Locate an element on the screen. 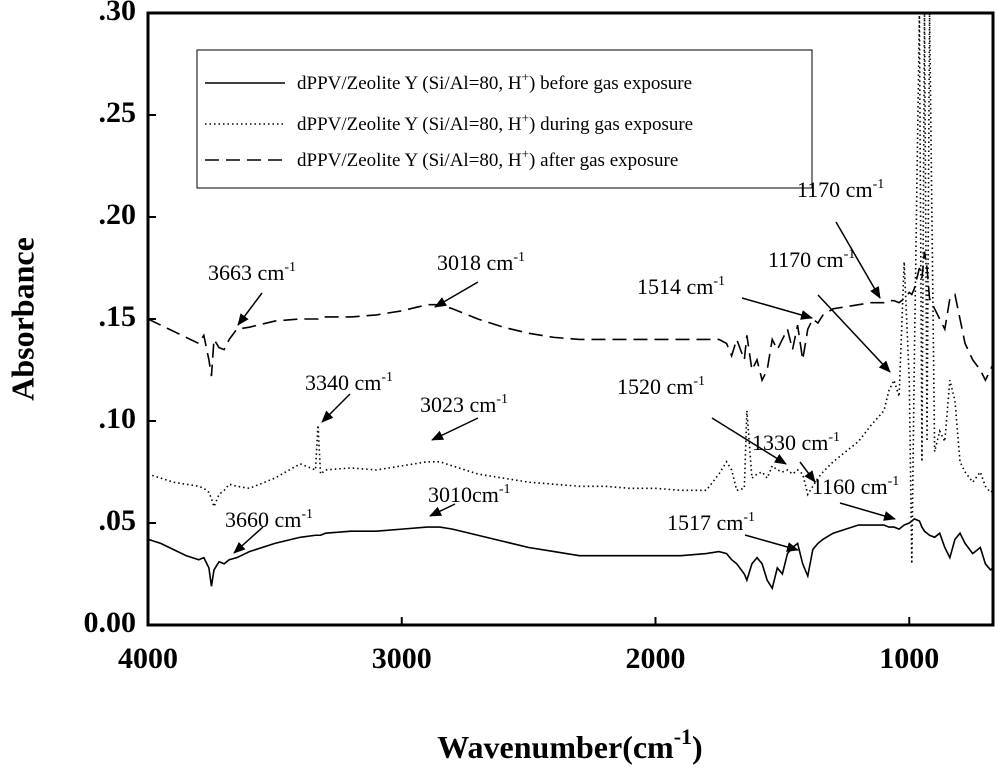 The image size is (1000, 774). annotation: 3660 cm-1 is located at coordinates (269, 519).